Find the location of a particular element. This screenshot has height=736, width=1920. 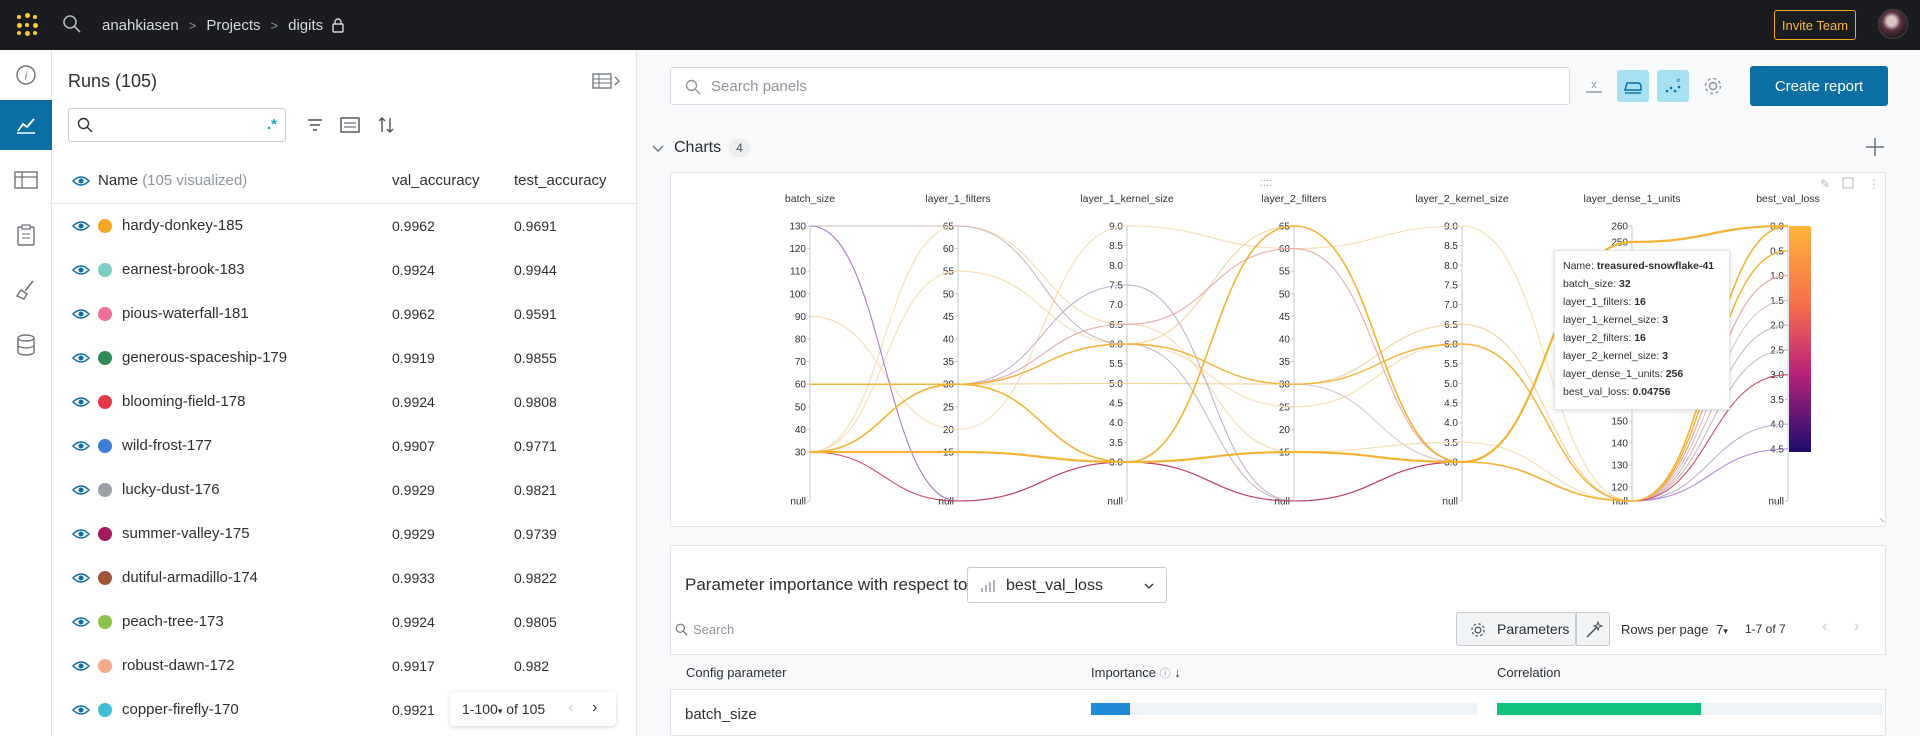

regex-toggle: .* is located at coordinates (271, 124).